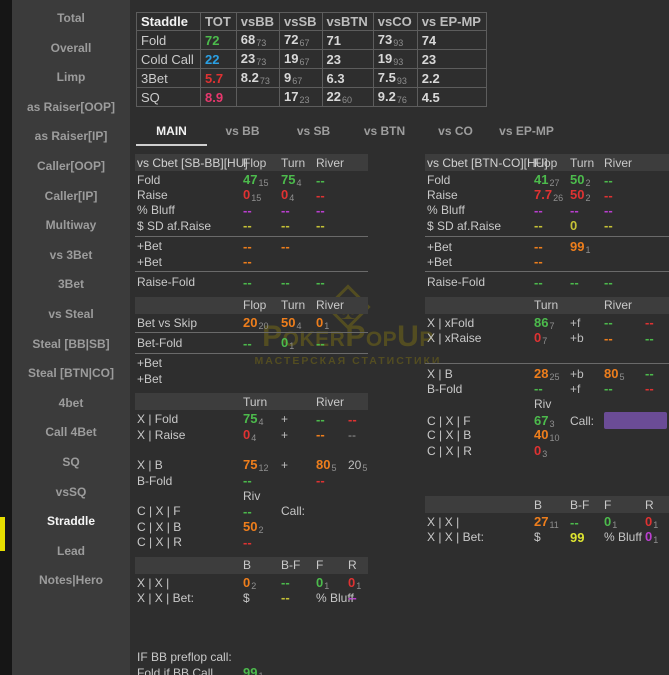  I want to click on top-table-value: 5.7, so click(218, 78).